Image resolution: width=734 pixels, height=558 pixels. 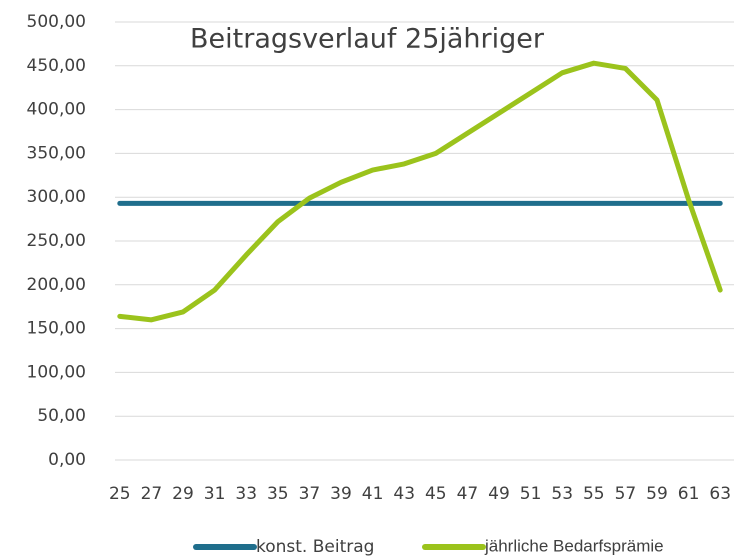 What do you see at coordinates (310, 494) in the screenshot?
I see `x-tick-label: 37` at bounding box center [310, 494].